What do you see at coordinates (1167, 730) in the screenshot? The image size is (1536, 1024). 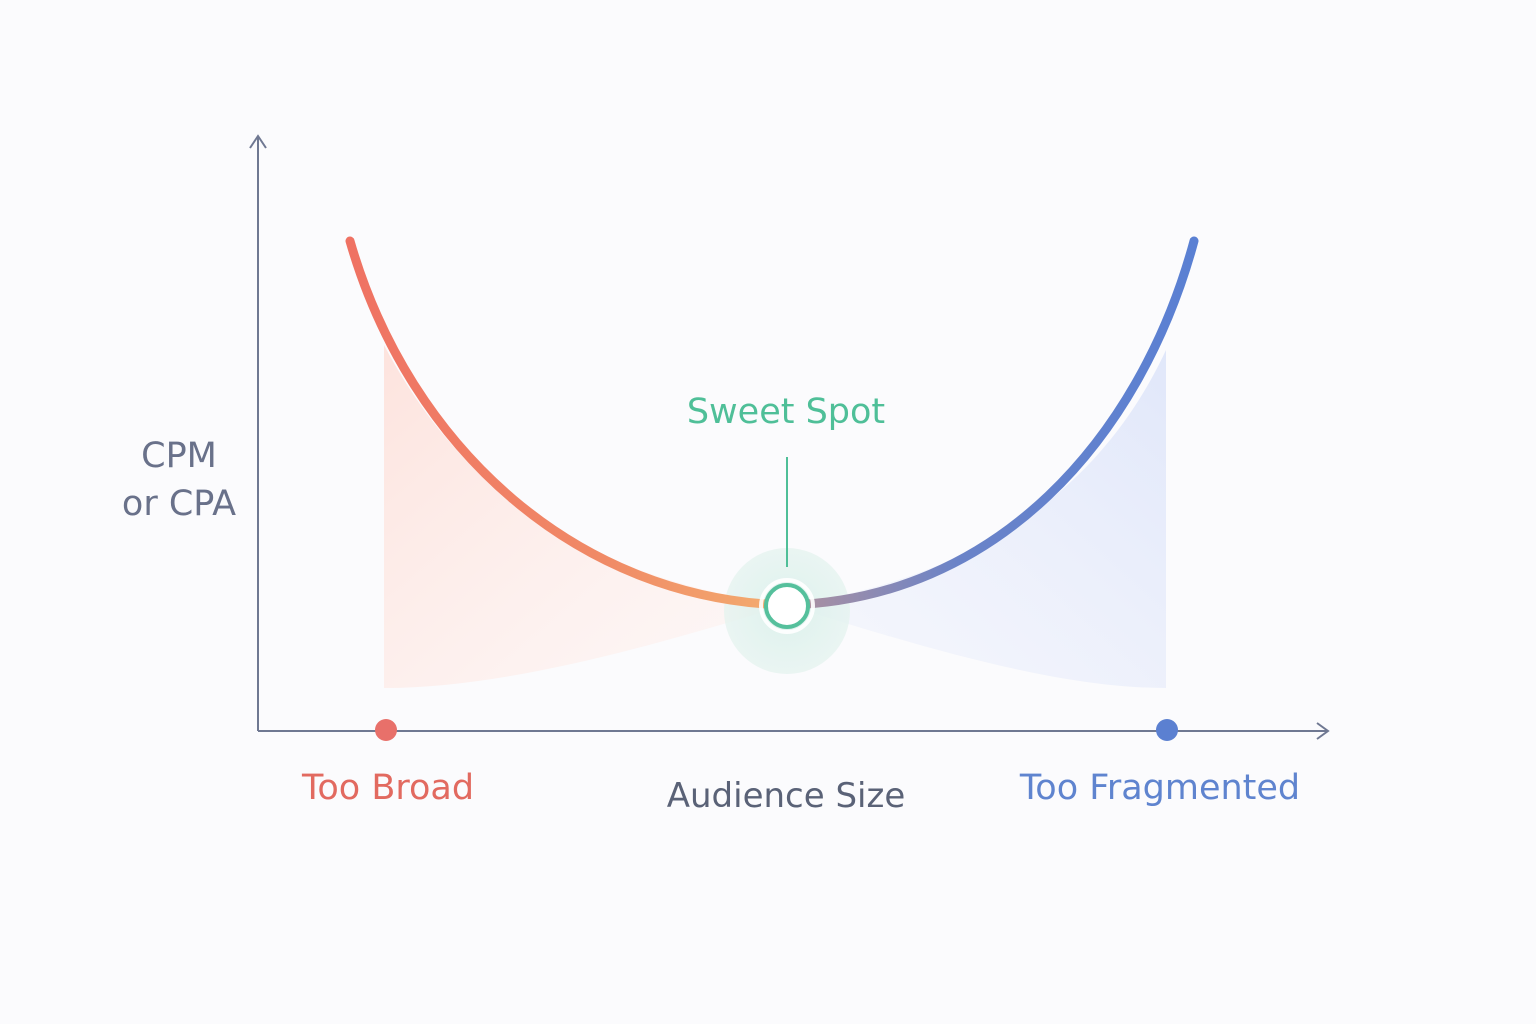 I see `too-fragmented-marker` at bounding box center [1167, 730].